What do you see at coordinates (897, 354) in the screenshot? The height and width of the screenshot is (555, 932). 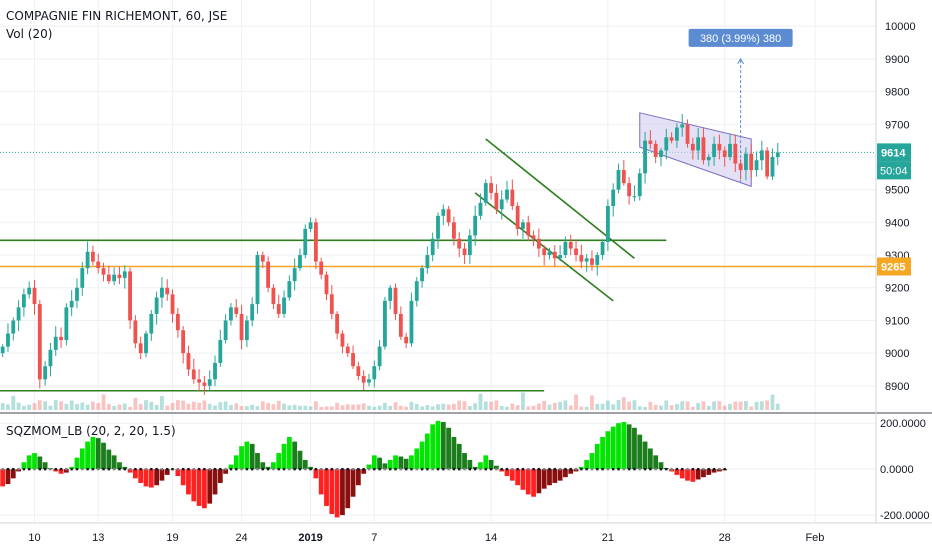 I see `price-tick-label: 9000` at bounding box center [897, 354].